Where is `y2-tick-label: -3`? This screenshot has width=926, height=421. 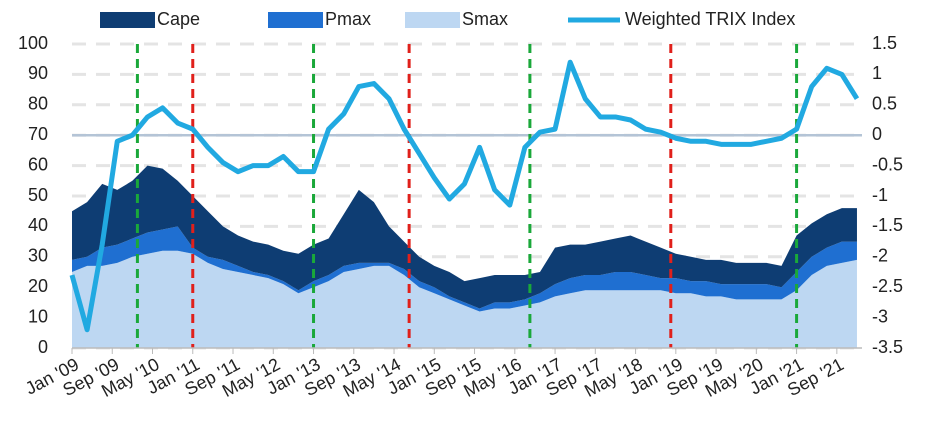
y2-tick-label: -3 is located at coordinates (880, 316).